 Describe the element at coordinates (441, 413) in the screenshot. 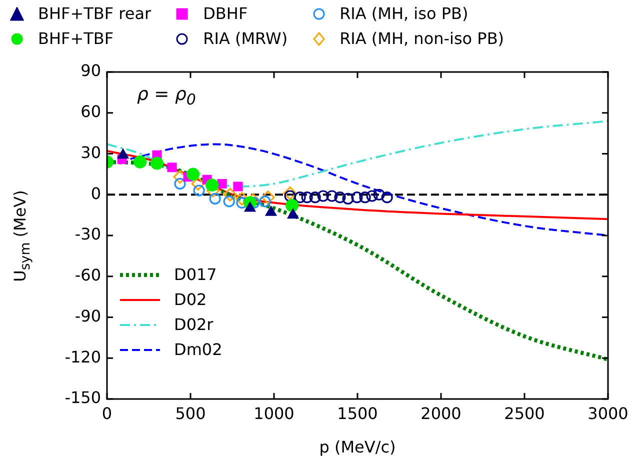

I see `x-tick-label: 2000` at that location.